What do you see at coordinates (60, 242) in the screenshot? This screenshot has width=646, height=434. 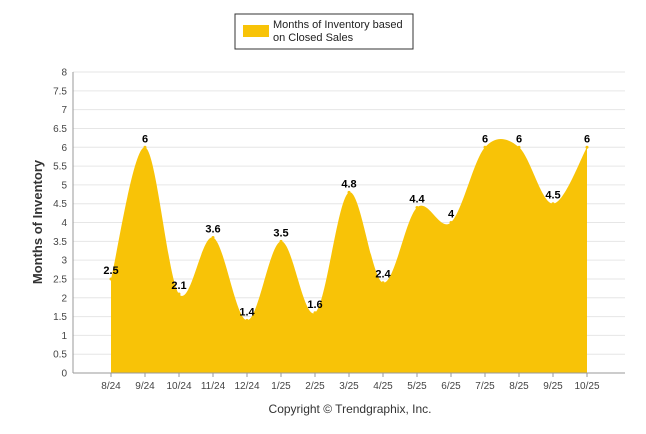 I see `y-tick-label: 3.5` at bounding box center [60, 242].